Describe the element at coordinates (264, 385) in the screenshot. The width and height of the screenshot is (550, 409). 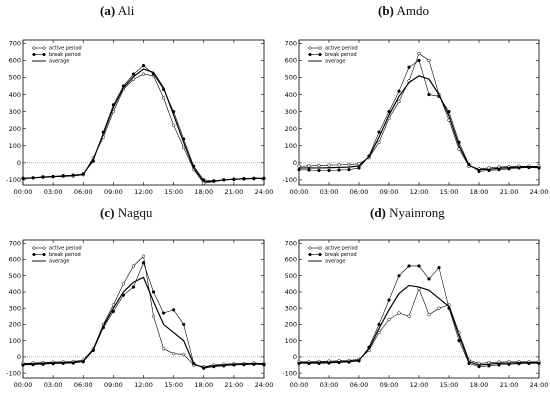
I see `x-tick-label: 24:00` at that location.